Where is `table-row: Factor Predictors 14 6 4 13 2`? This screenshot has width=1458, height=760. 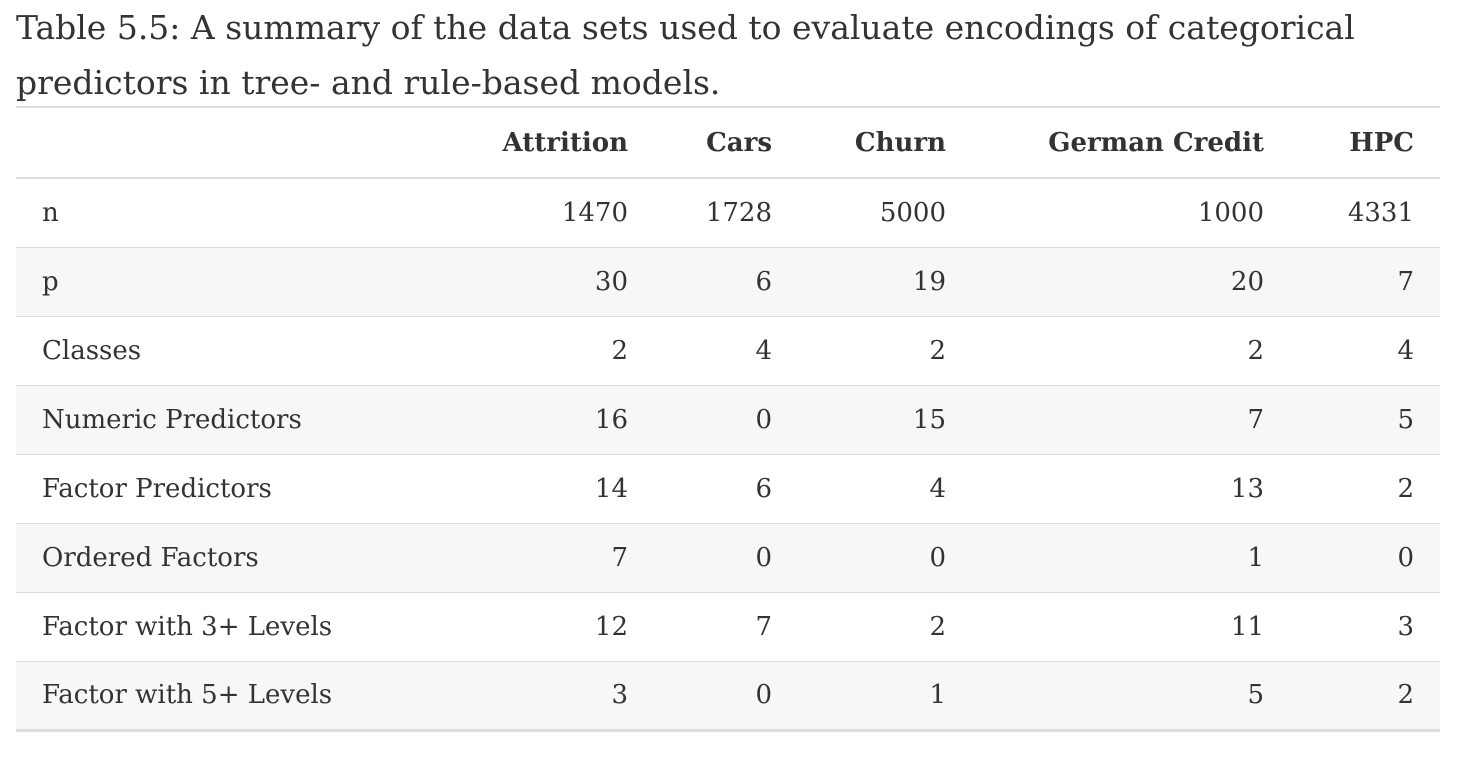
table-row: Factor Predictors 14 6 4 13 2 is located at coordinates (728, 489).